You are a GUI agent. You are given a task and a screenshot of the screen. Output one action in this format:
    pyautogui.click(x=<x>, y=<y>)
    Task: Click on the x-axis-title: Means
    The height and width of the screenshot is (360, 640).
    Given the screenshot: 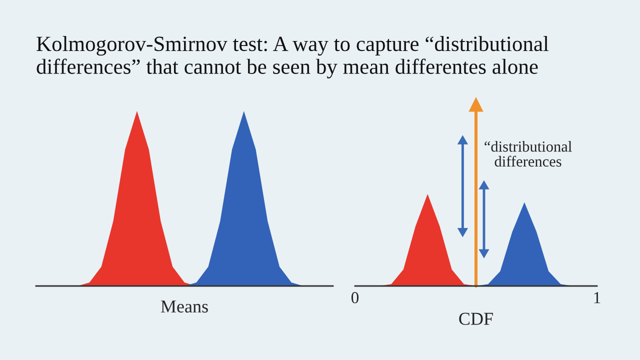 What is the action you would take?
    pyautogui.click(x=184, y=306)
    